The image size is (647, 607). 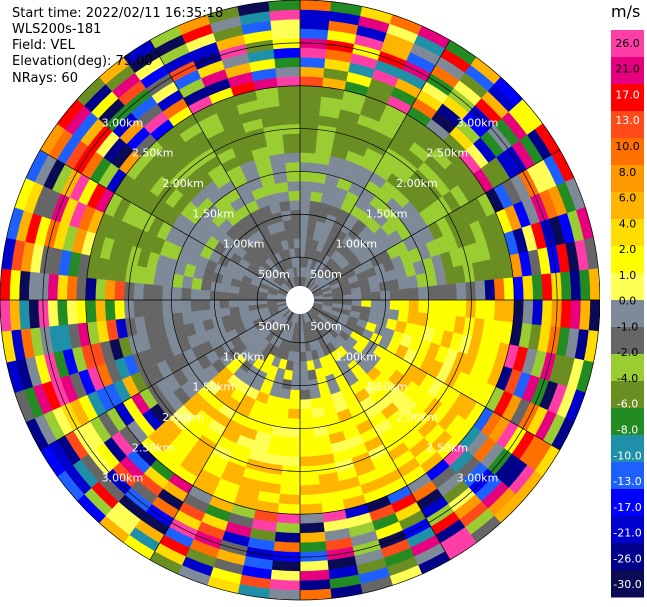 I want to click on colorbar-unit: m/s, so click(x=625, y=11).